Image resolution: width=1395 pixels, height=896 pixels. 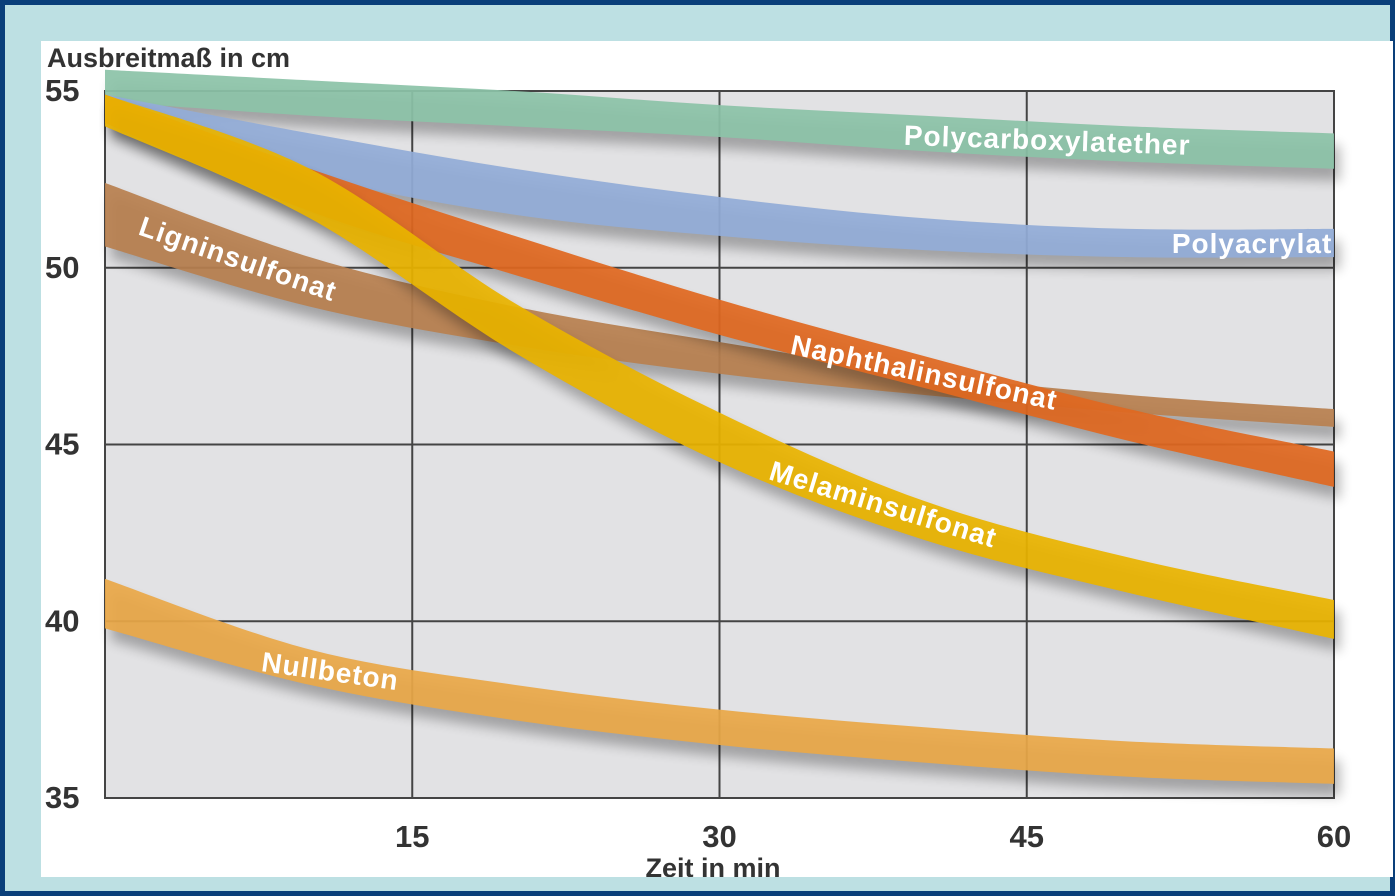 What do you see at coordinates (62, 797) in the screenshot?
I see `y-tick-label: 35` at bounding box center [62, 797].